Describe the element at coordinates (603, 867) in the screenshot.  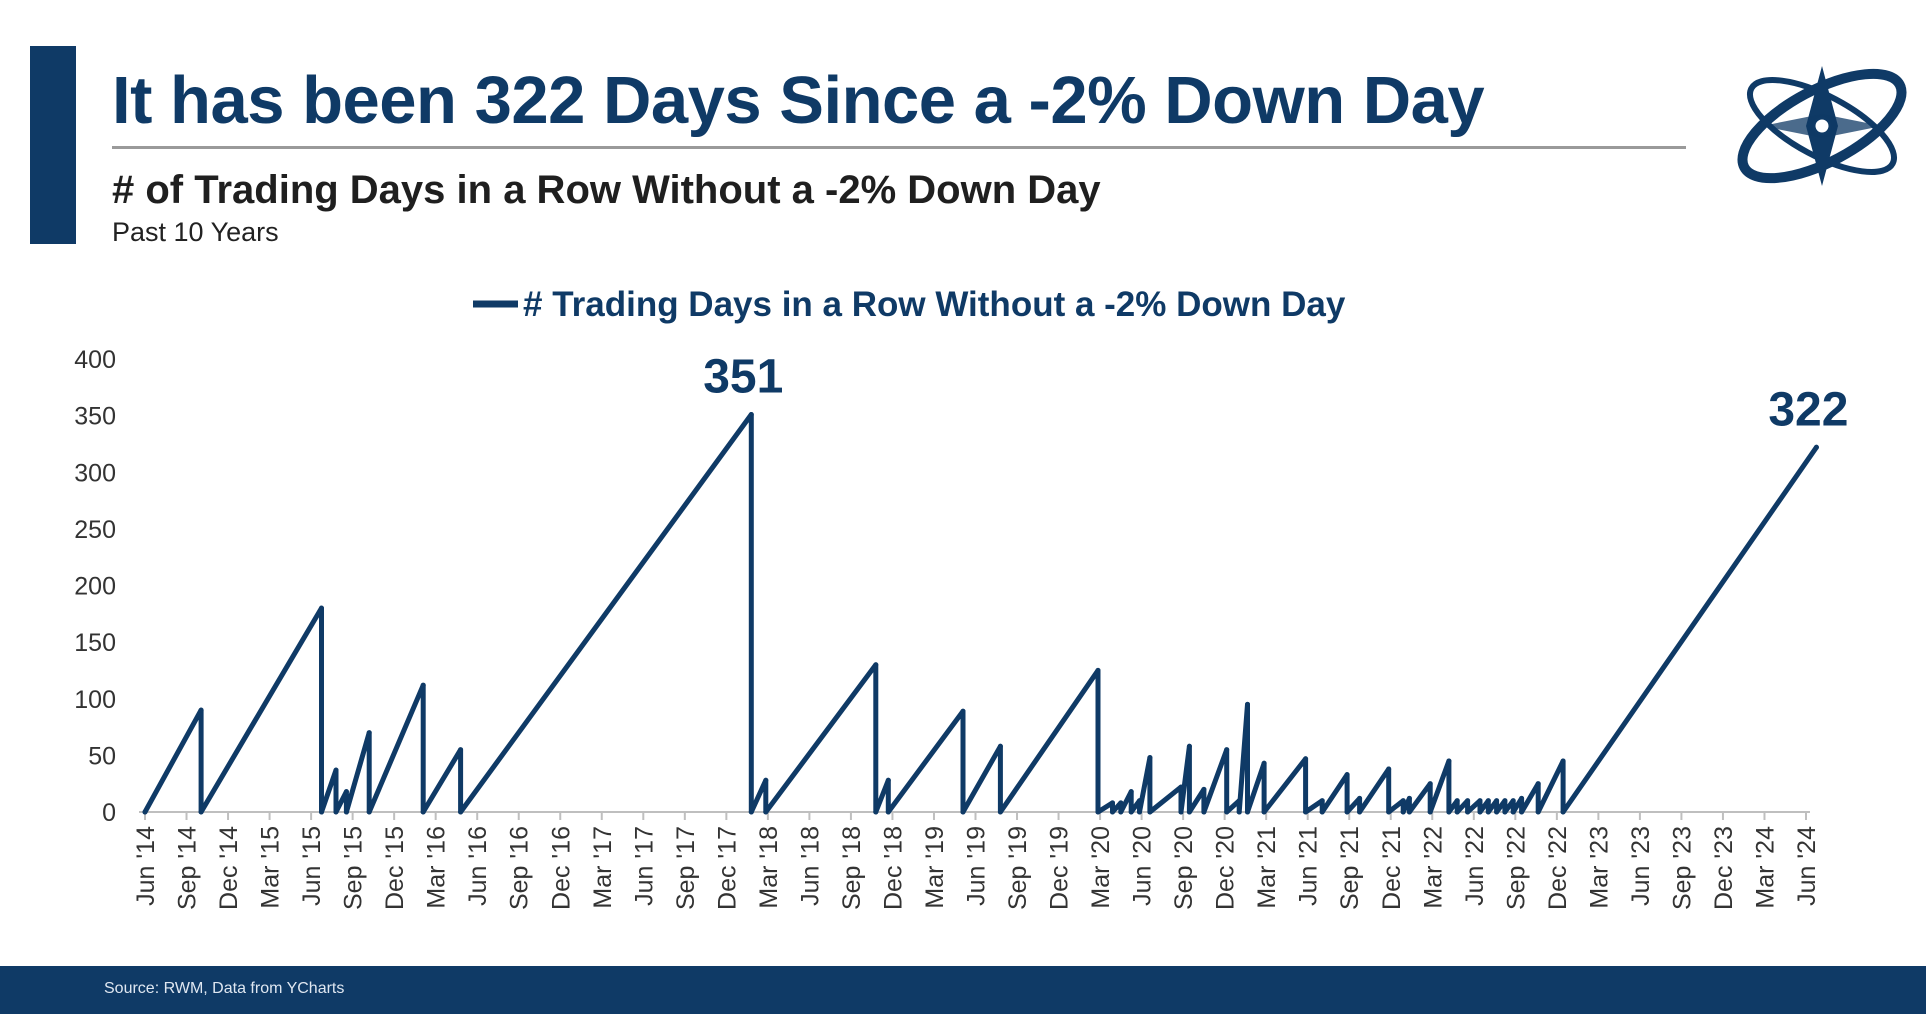
I see `x-tick-label: Mar '17` at that location.